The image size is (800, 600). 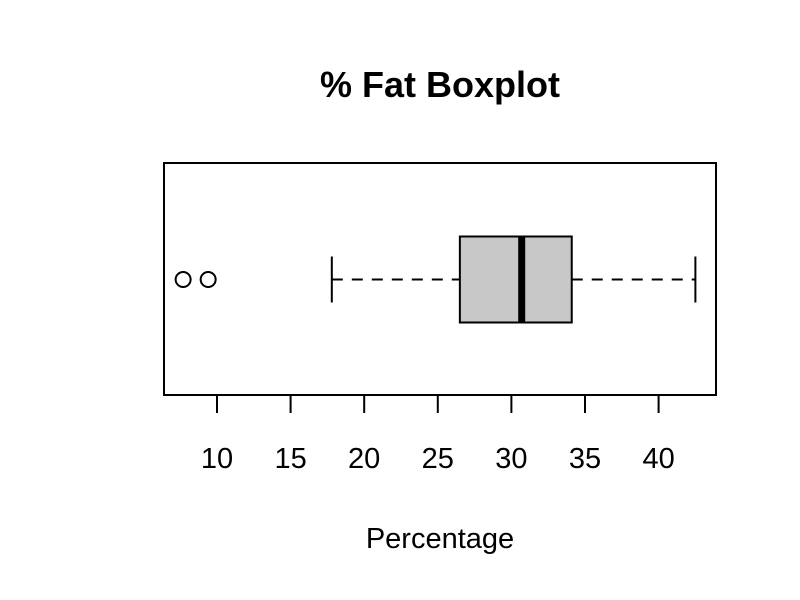 What do you see at coordinates (438, 435) in the screenshot?
I see `x-axis: 10 15 20 25 30 35 40` at bounding box center [438, 435].